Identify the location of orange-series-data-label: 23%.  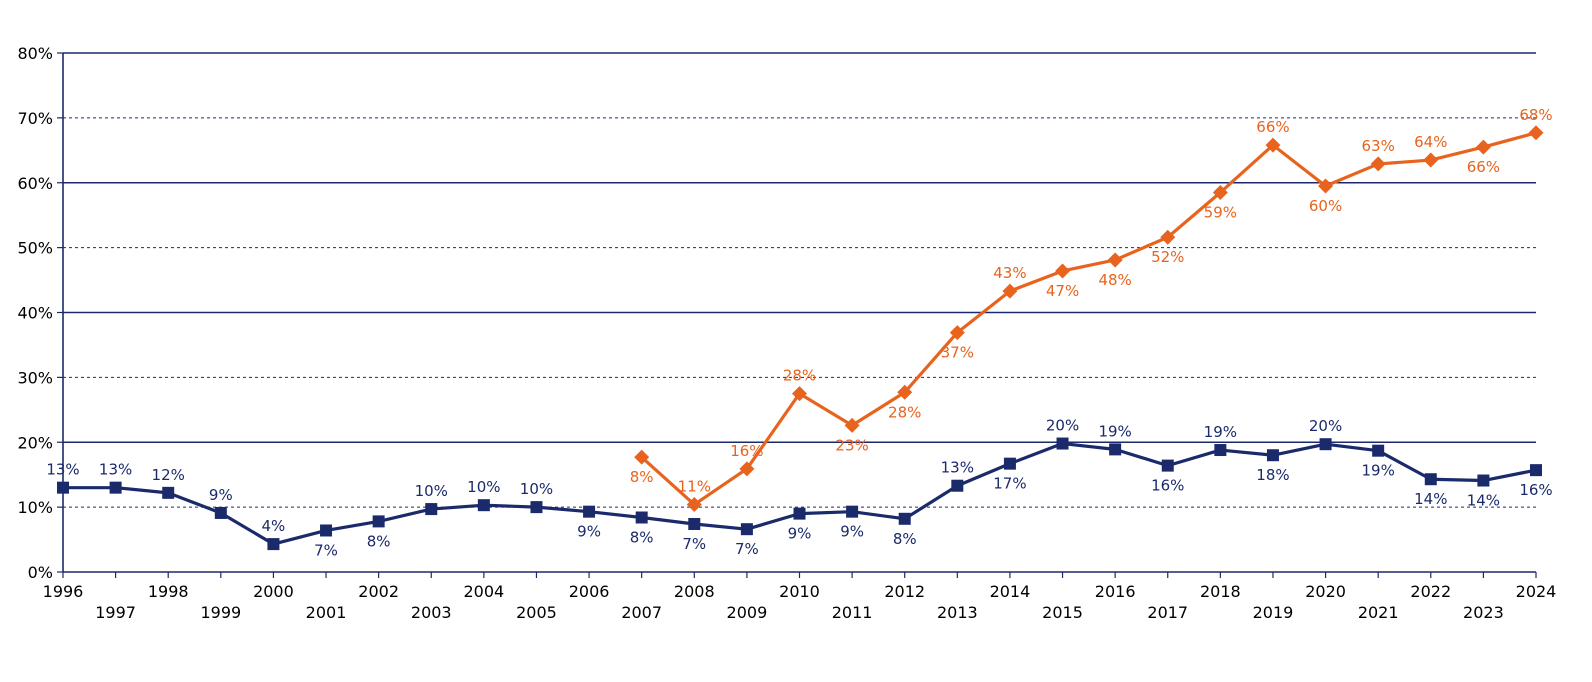
(851, 445).